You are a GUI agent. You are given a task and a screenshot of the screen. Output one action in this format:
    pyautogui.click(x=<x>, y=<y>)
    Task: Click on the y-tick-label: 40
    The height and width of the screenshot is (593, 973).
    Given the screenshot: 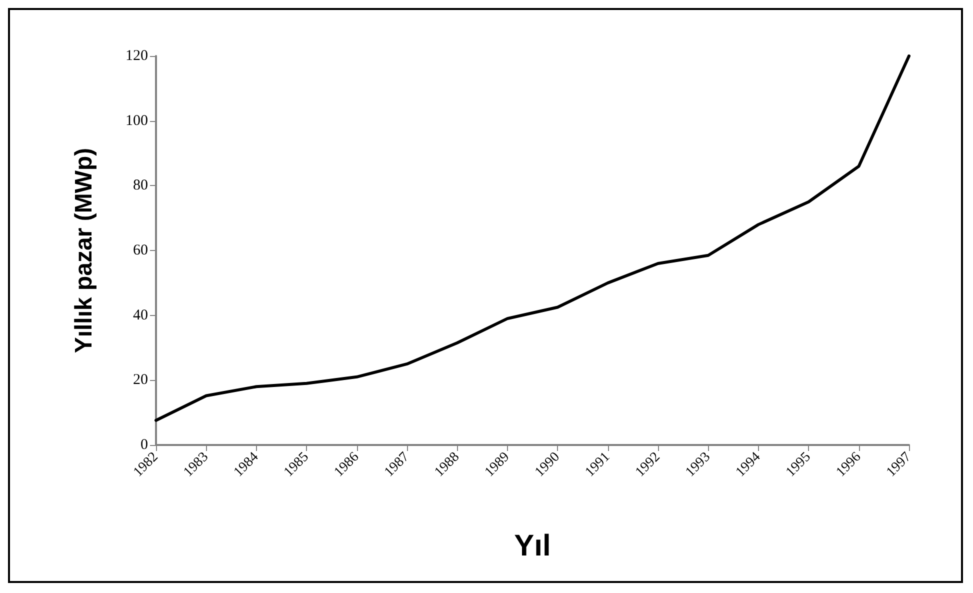 What is the action you would take?
    pyautogui.click(x=140, y=315)
    